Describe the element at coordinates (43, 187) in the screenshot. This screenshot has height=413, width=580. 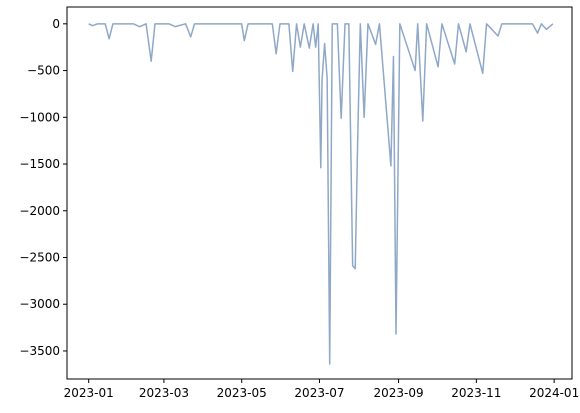
I see `y-axis: 0 −500 −1000 −1500 −2000 −2500 −3000 −3500` at that location.